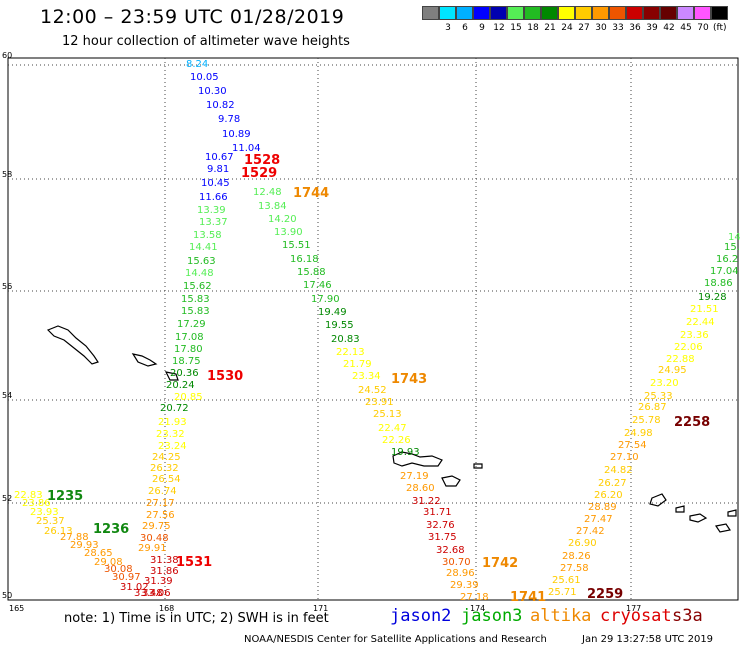 The width and height of the screenshot is (740, 650). I want to click on wave-height-label: 26.90, so click(582, 543).